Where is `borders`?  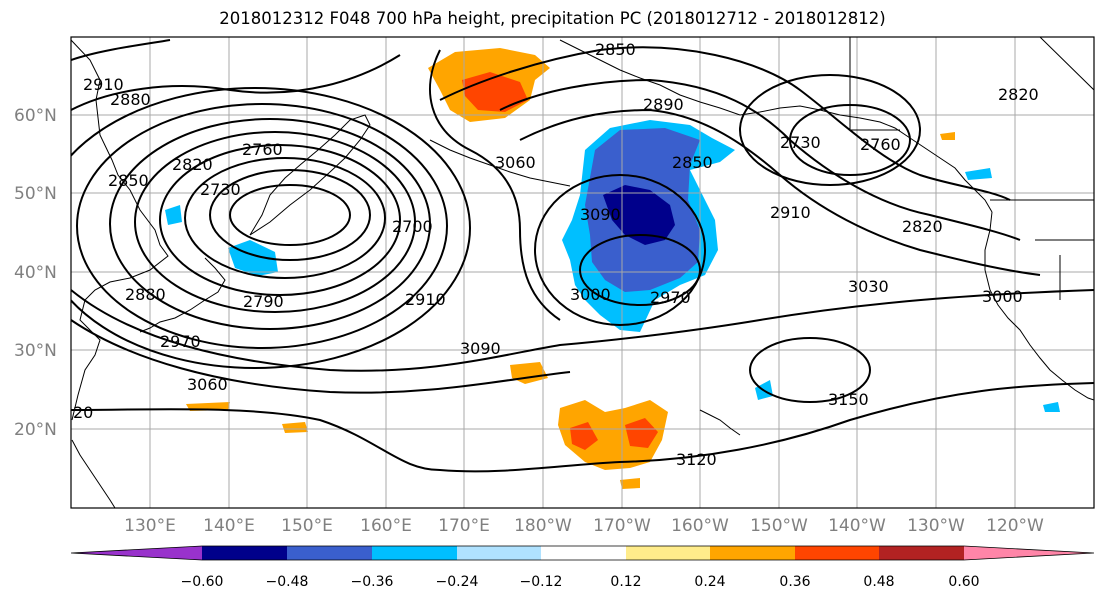 borders is located at coordinates (971, 168).